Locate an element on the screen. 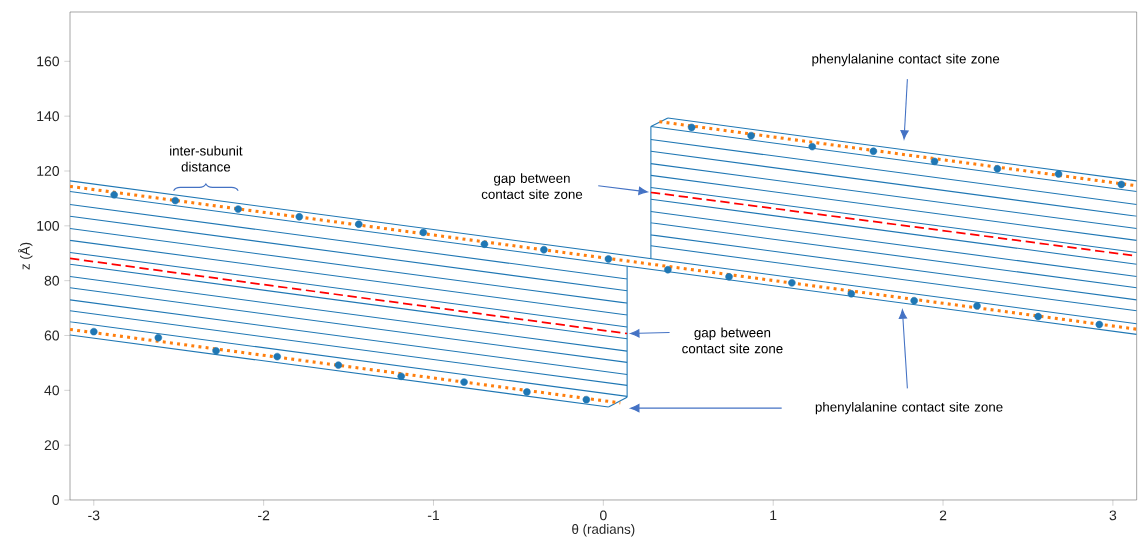 This screenshot has height=541, width=1141. y-tick-label: 0 is located at coordinates (56, 500).